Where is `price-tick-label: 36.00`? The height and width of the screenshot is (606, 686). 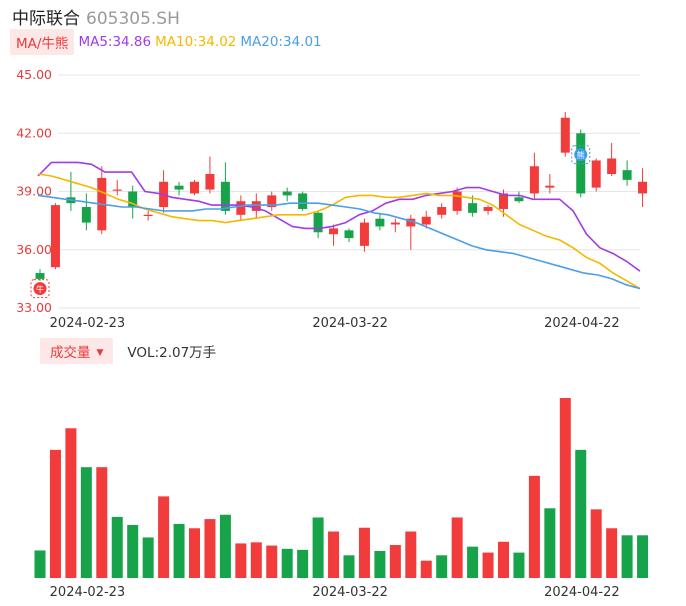 price-tick-label: 36.00 is located at coordinates (34, 249).